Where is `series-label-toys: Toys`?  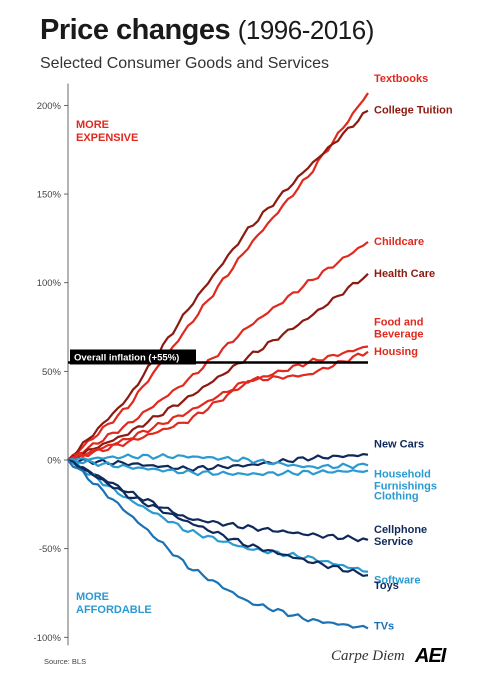 series-label-toys: Toys is located at coordinates (386, 586).